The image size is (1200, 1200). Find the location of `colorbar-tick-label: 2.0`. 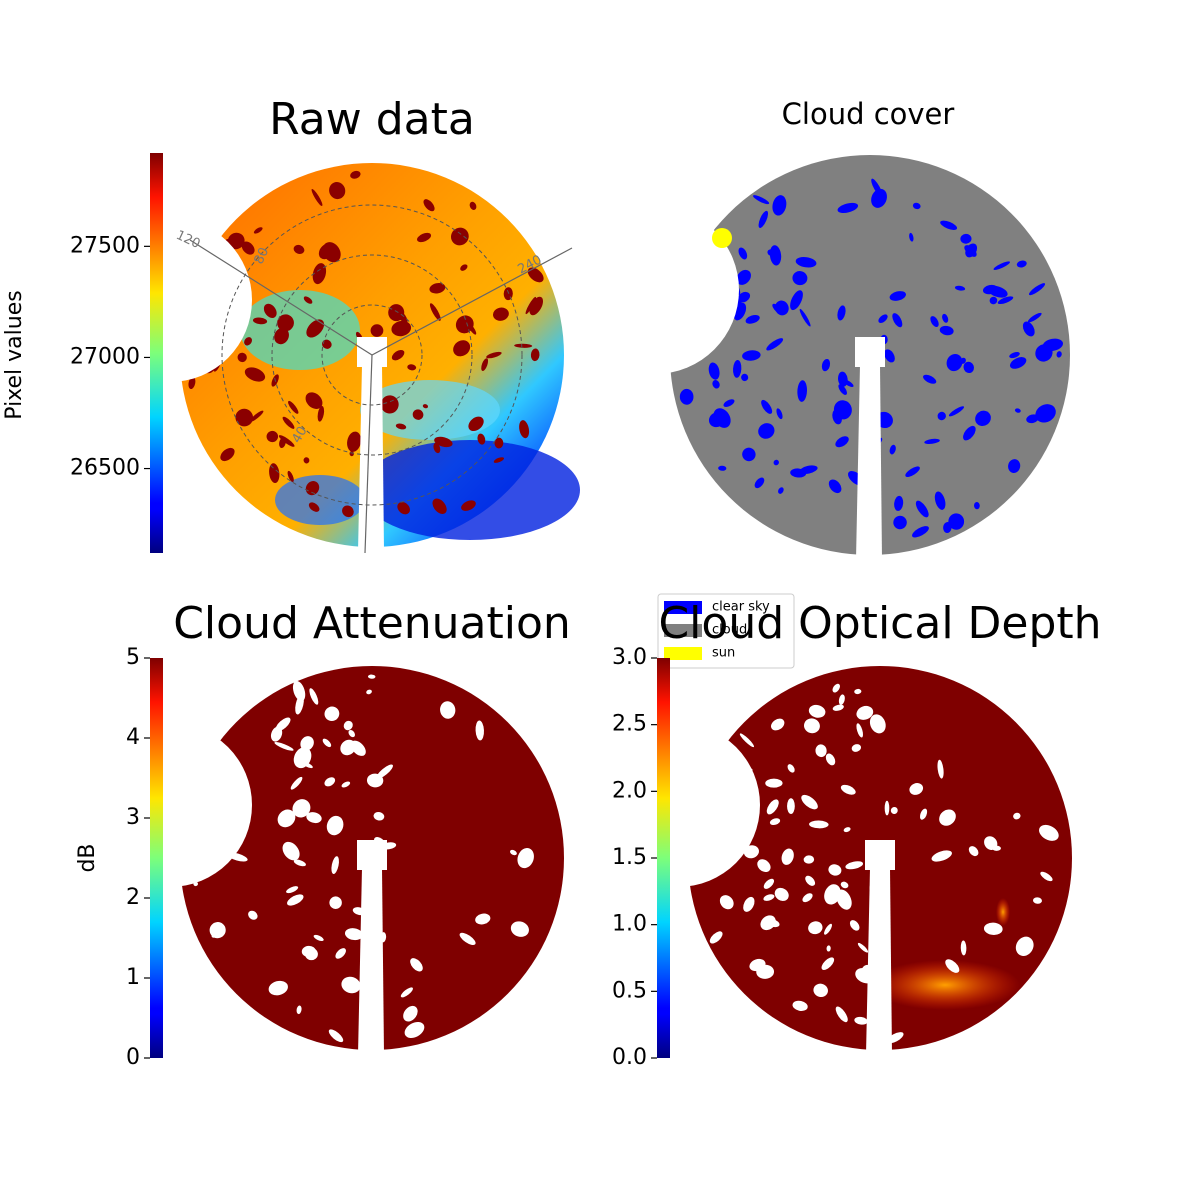

colorbar-tick-label: 2.0 is located at coordinates (629, 790).